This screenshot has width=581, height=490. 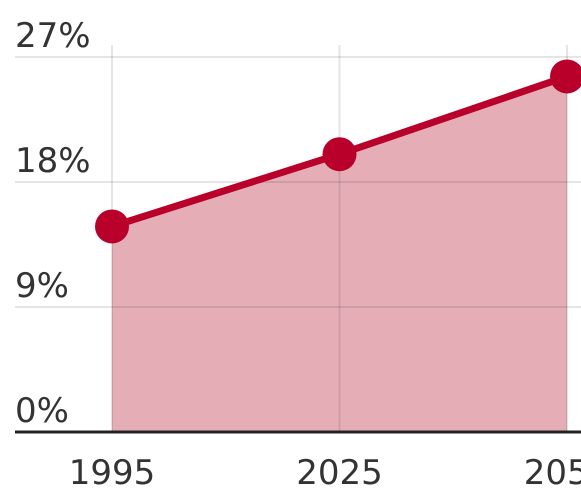 What do you see at coordinates (339, 471) in the screenshot?
I see `x-tick-label: 2025` at bounding box center [339, 471].